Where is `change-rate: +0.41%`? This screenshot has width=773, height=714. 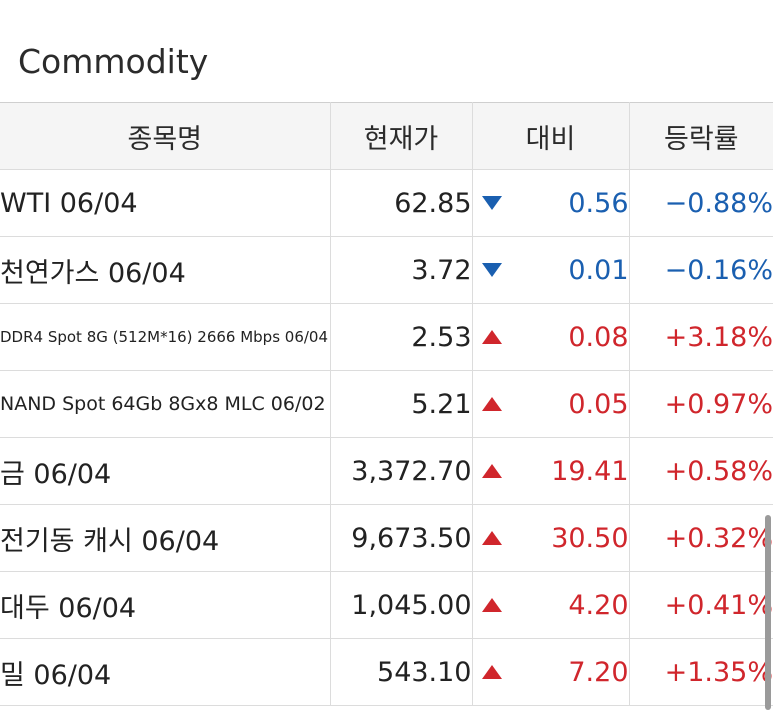
change-rate: +0.41% is located at coordinates (700, 605).